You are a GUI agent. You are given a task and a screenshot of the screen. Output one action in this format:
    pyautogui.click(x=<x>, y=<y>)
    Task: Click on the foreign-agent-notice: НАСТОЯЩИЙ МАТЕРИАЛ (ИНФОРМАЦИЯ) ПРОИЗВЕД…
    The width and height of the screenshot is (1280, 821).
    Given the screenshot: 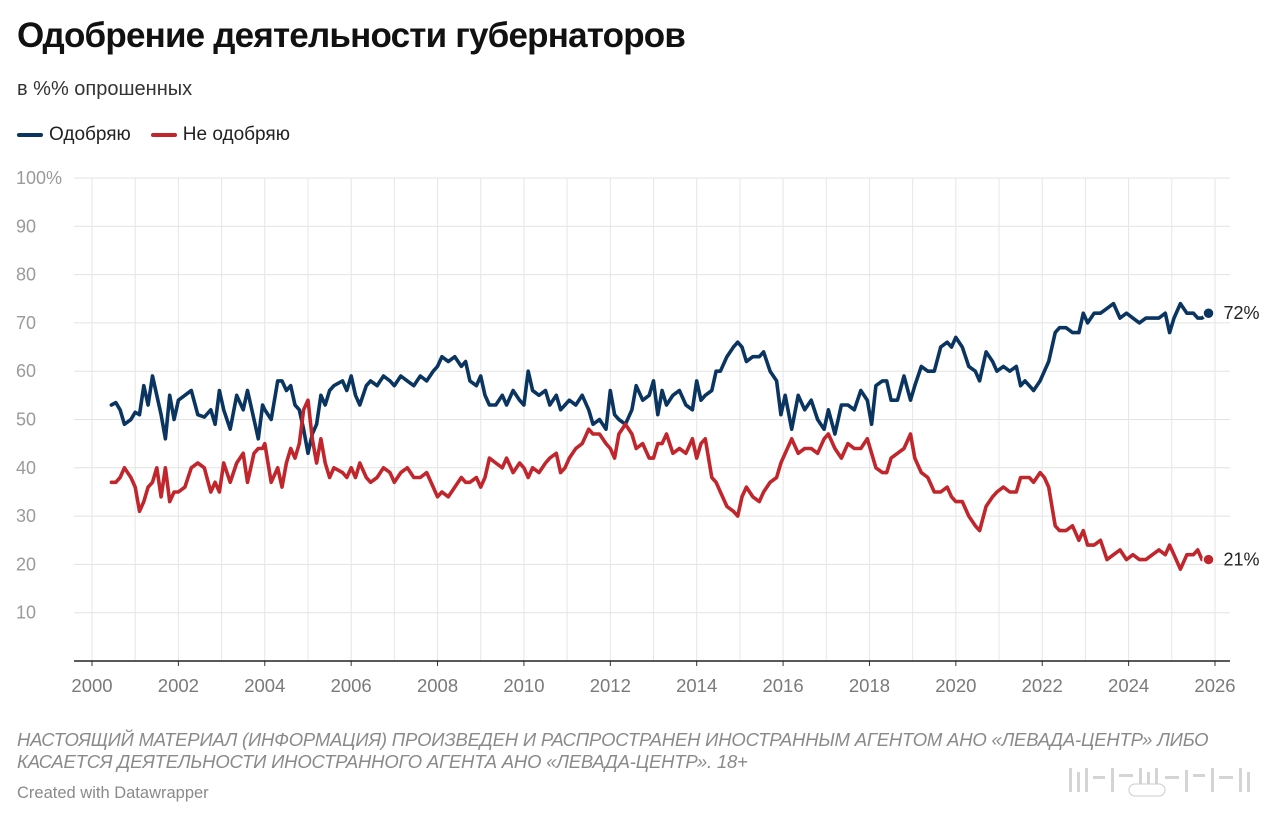 What is the action you would take?
    pyautogui.click(x=613, y=750)
    